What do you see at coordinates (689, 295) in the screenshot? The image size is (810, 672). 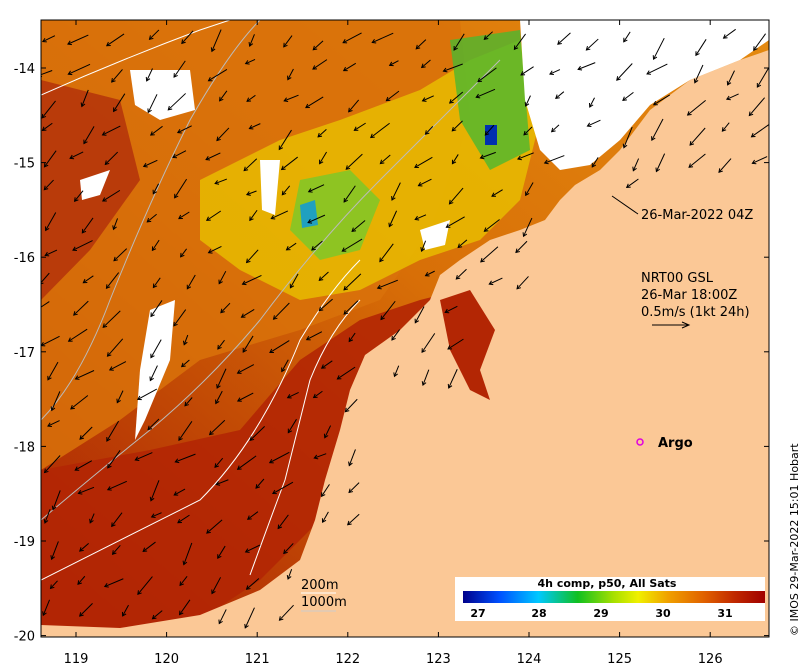 I see `current-info-line-2: 26-Mar 18:00Z` at bounding box center [689, 295].